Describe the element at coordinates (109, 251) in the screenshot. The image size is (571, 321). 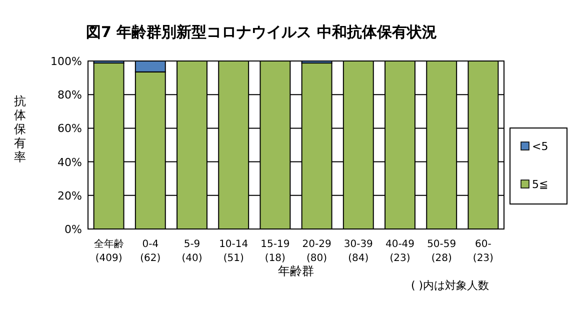
I see `x-tick-label: 全年齢 (409)` at that location.